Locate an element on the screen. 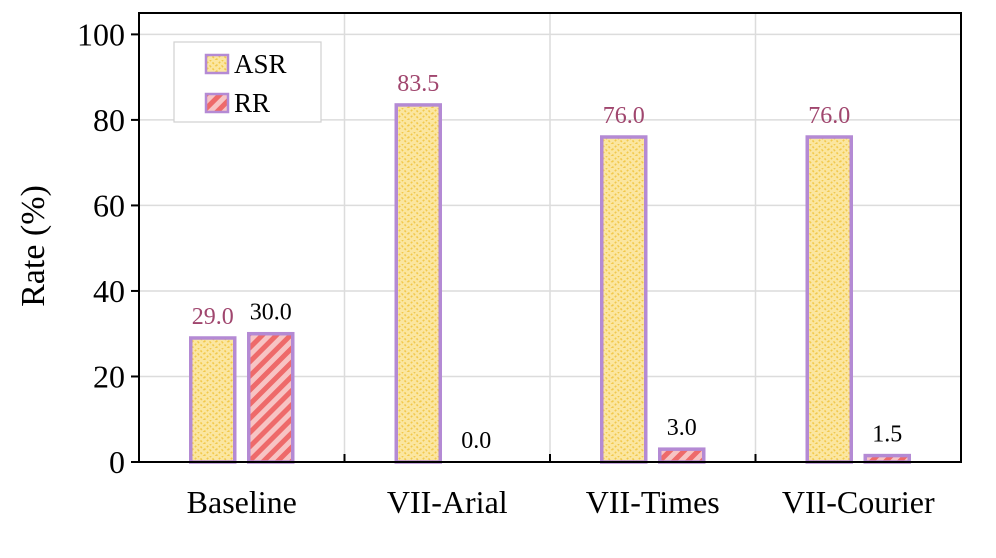 This screenshot has width=996, height=558. y-tick-label: 20 is located at coordinates (109, 376).